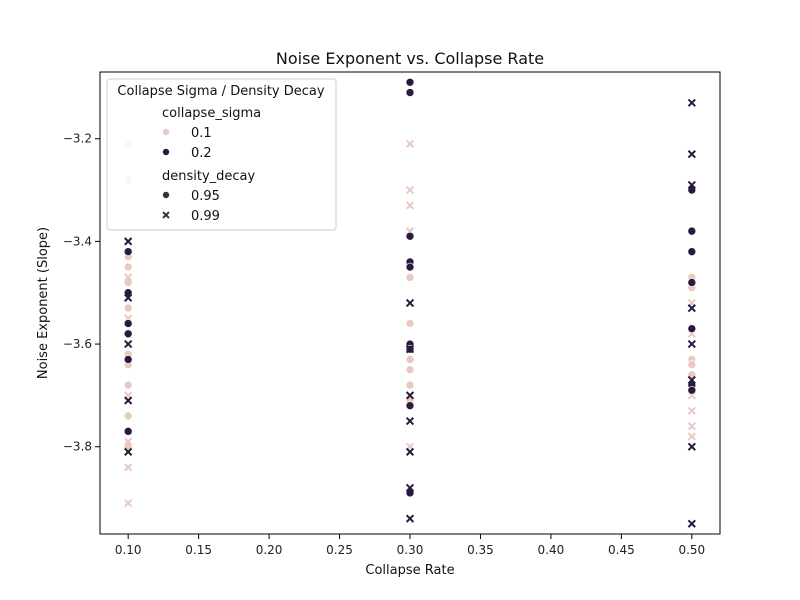  I want to click on x-tick-label: 0.30, so click(410, 550).